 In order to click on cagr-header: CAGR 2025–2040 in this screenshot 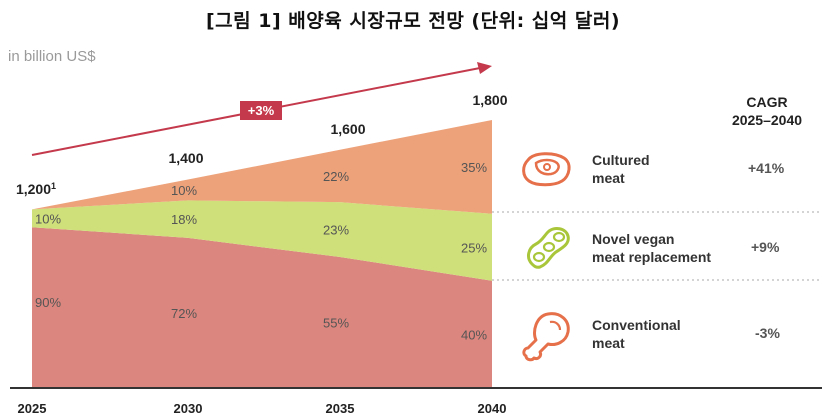, I will do `click(767, 111)`.